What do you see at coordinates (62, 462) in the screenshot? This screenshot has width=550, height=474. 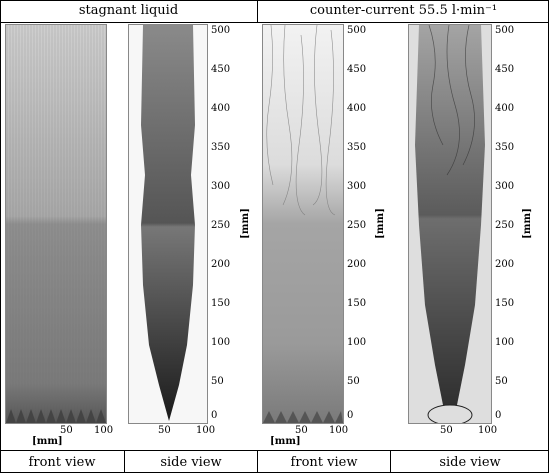 I see `footer-front-view-1: front view` at bounding box center [62, 462].